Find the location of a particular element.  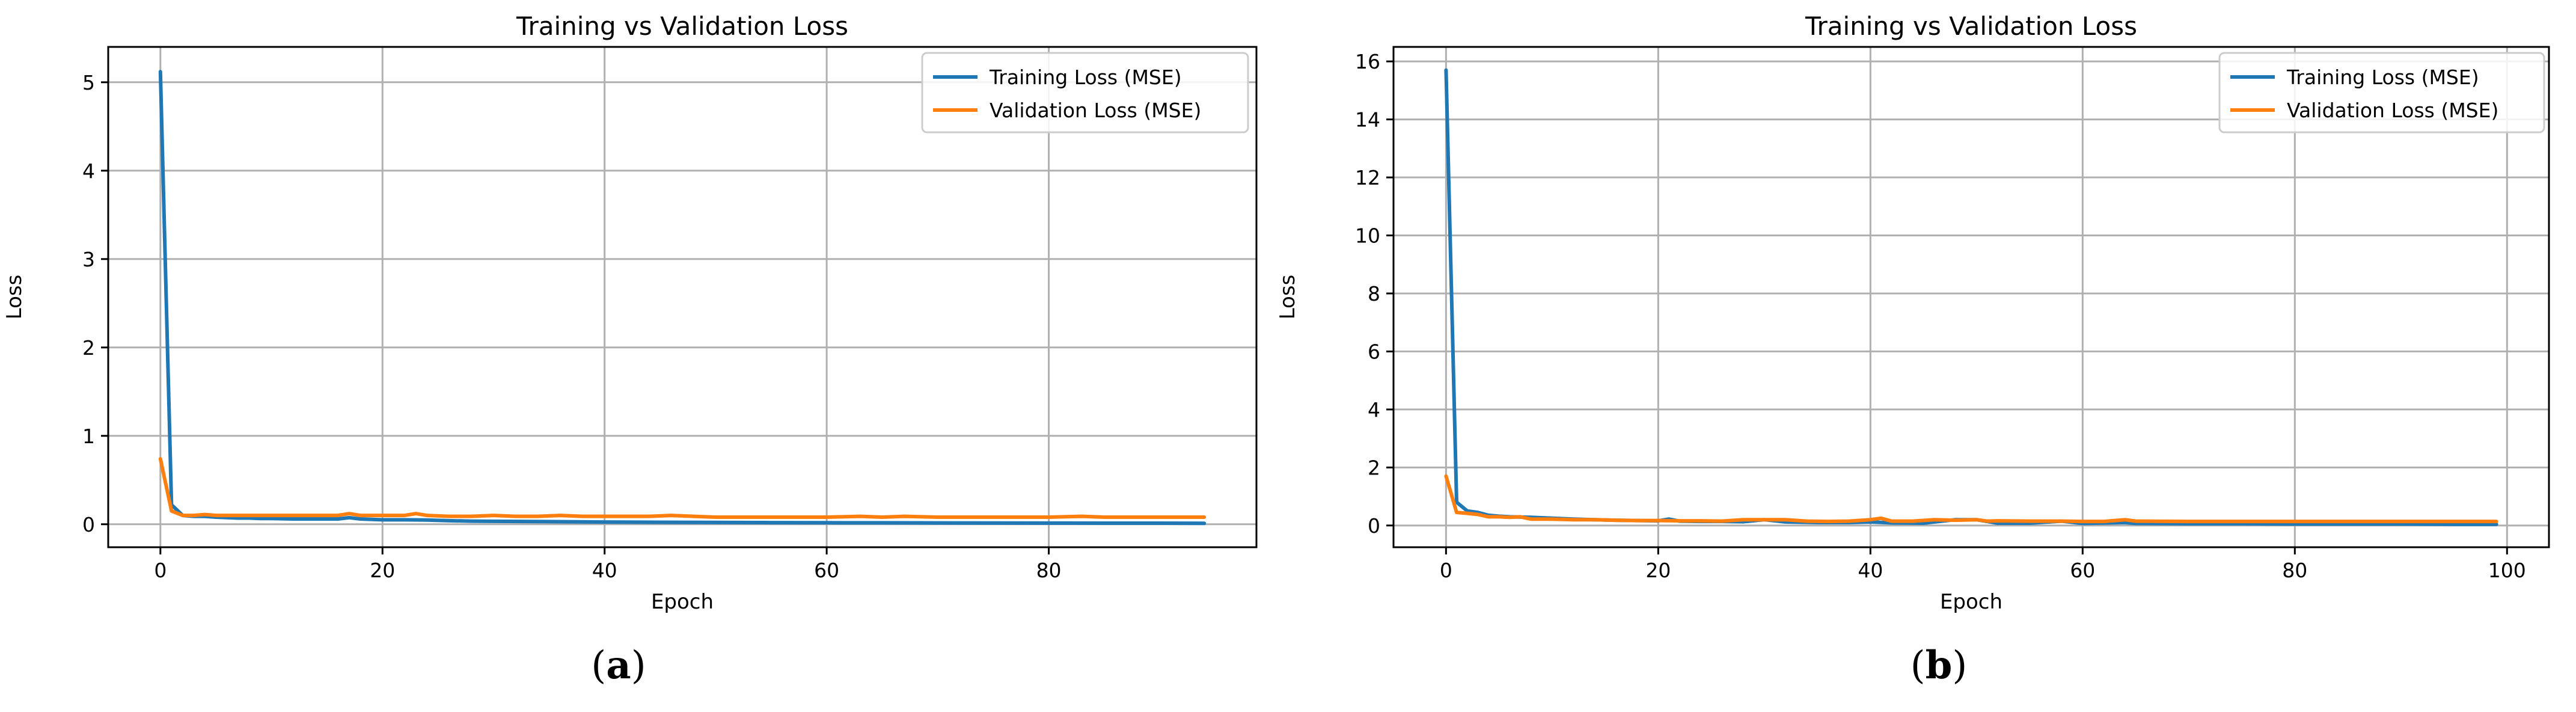

y-tick-label: 6 is located at coordinates (1374, 351).